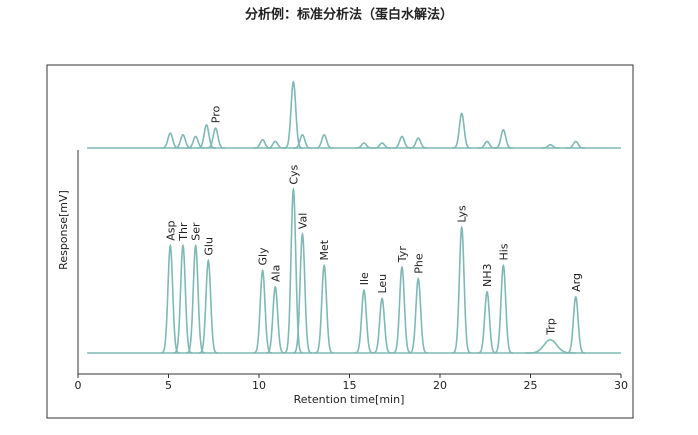  I want to click on peak-label: Gly, so click(263, 256).